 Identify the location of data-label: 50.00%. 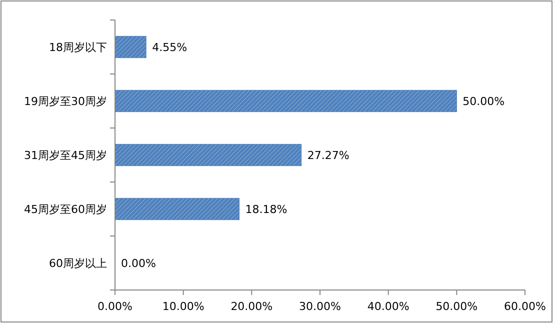
(483, 101).